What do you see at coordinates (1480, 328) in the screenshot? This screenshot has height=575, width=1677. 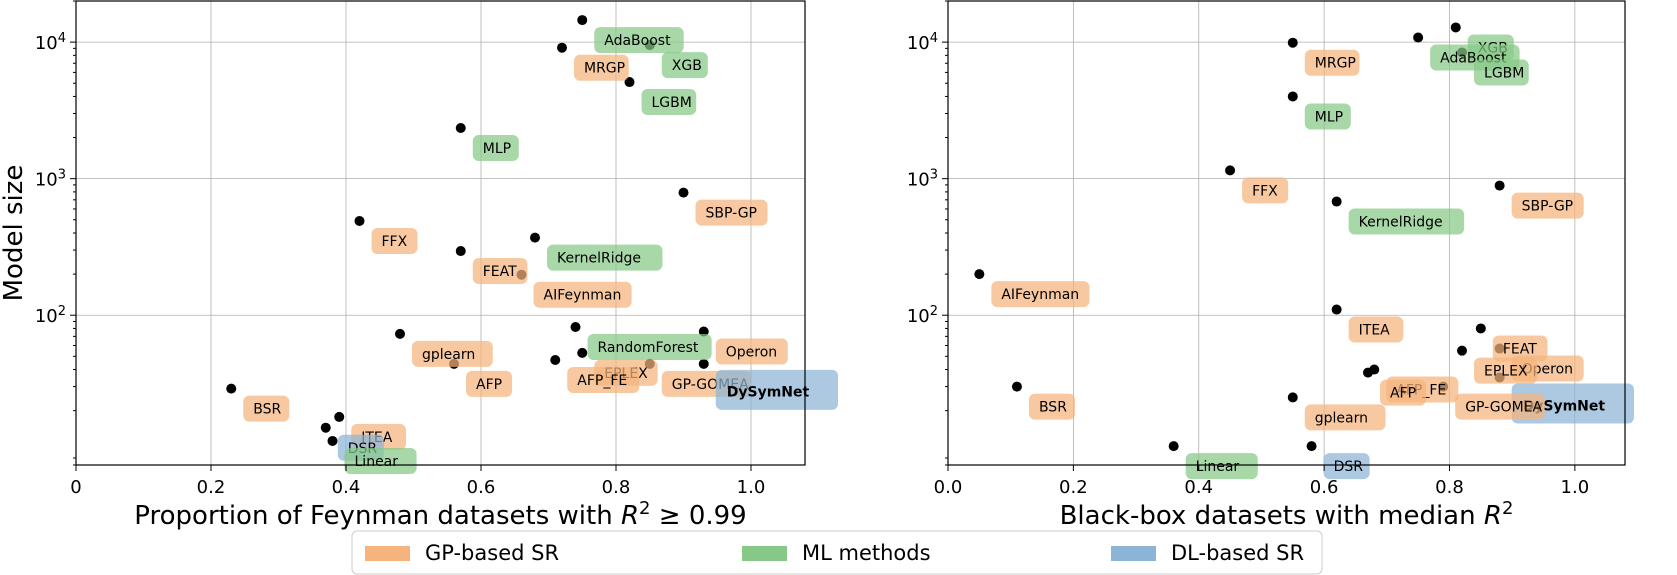 I see `data-point-feat` at bounding box center [1480, 328].